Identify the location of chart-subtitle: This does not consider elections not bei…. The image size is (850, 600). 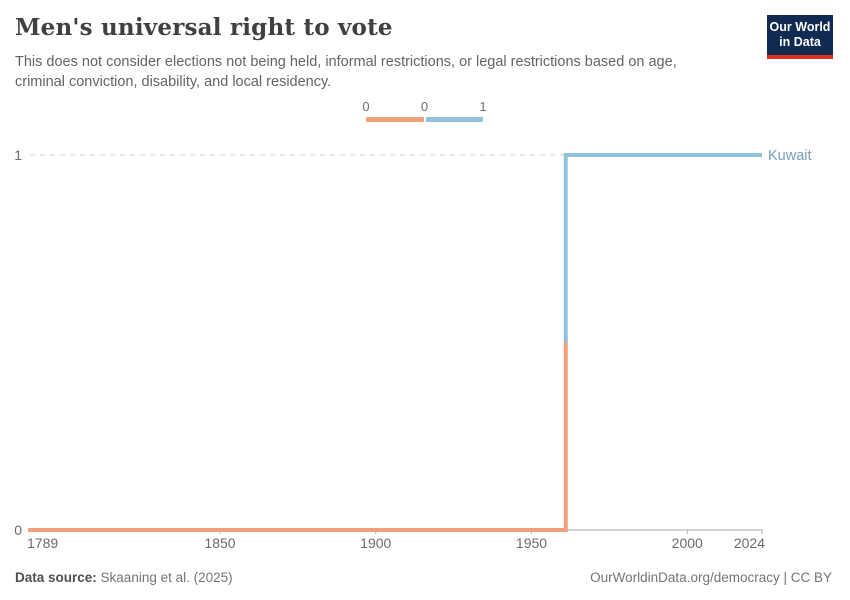
(346, 72).